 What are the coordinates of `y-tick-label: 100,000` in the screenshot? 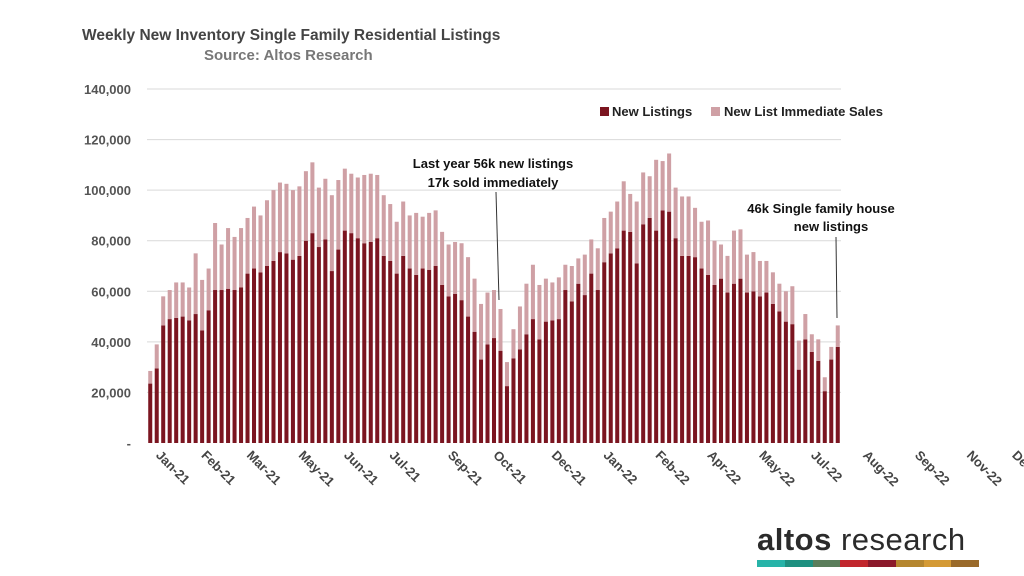 It's located at (107, 190).